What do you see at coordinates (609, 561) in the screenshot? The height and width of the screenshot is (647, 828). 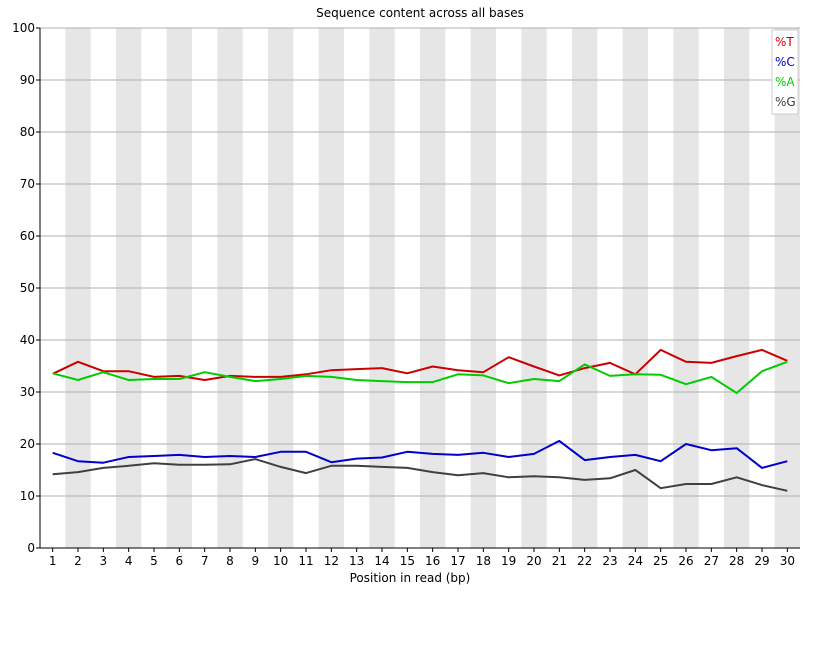 I see `x-tick-label-23: 23` at bounding box center [609, 561].